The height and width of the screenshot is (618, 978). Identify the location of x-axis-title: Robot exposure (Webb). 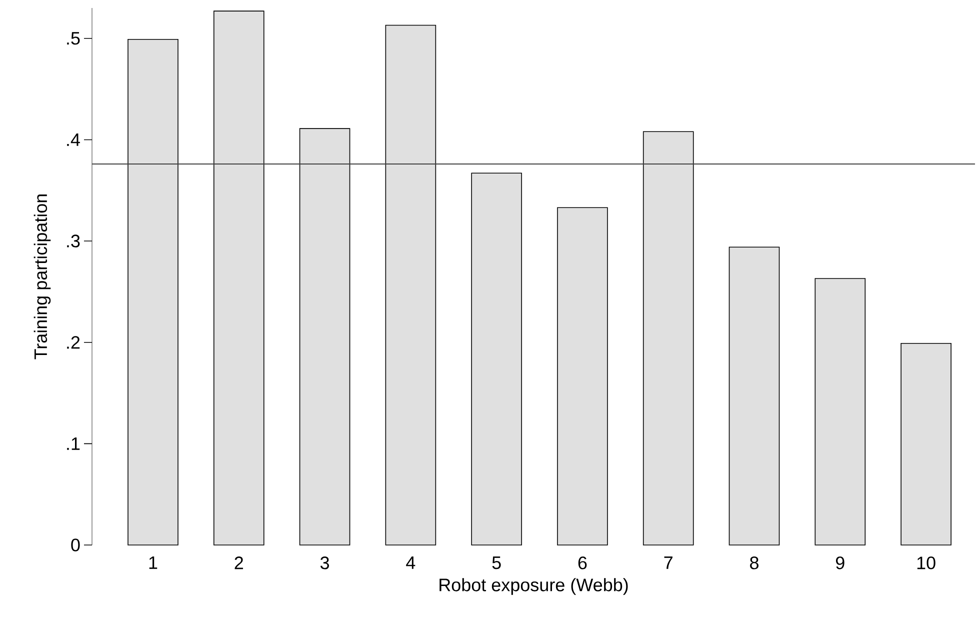
(534, 586).